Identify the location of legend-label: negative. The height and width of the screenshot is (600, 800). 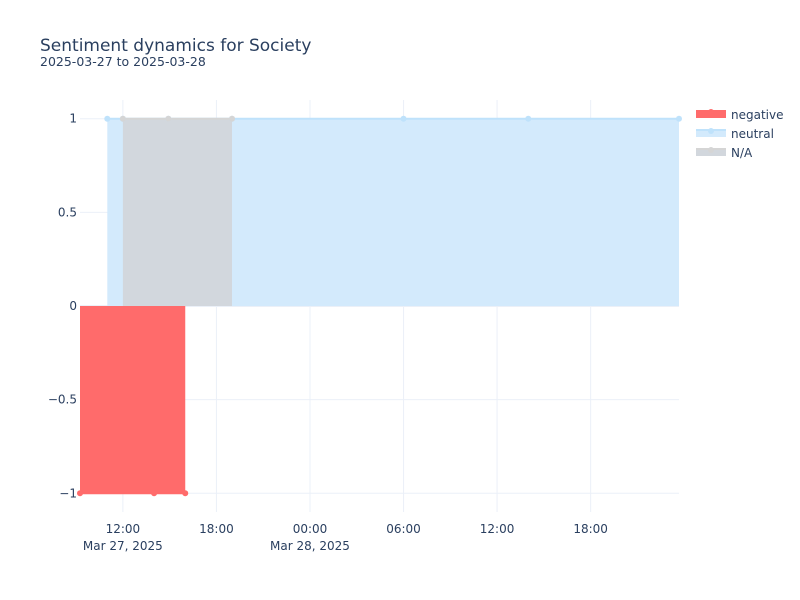
(757, 115).